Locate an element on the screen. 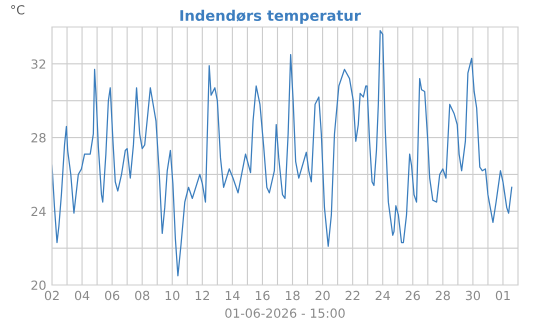 This screenshot has width=540, height=324. y-tick-label: 28 is located at coordinates (38, 137).